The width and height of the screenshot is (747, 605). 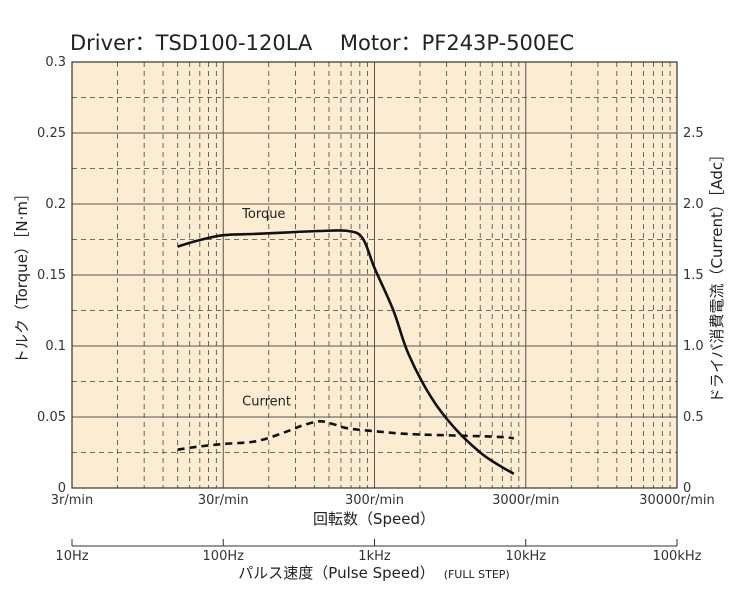 I want to click on pulse-axis-label-sub: (FULL STEP), so click(x=477, y=574).